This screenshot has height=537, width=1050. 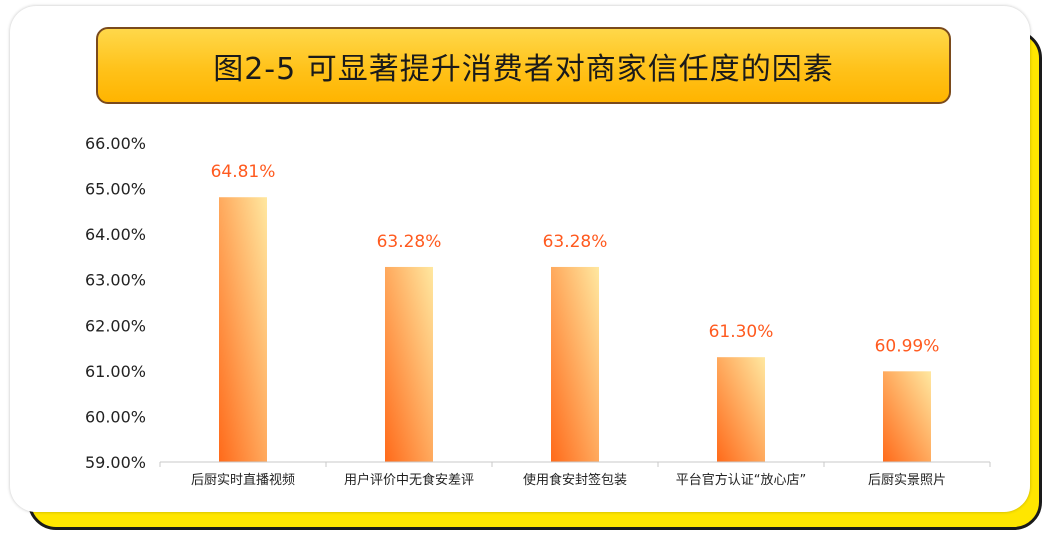 I want to click on y-tick-label: 66.00%, so click(x=115, y=143).